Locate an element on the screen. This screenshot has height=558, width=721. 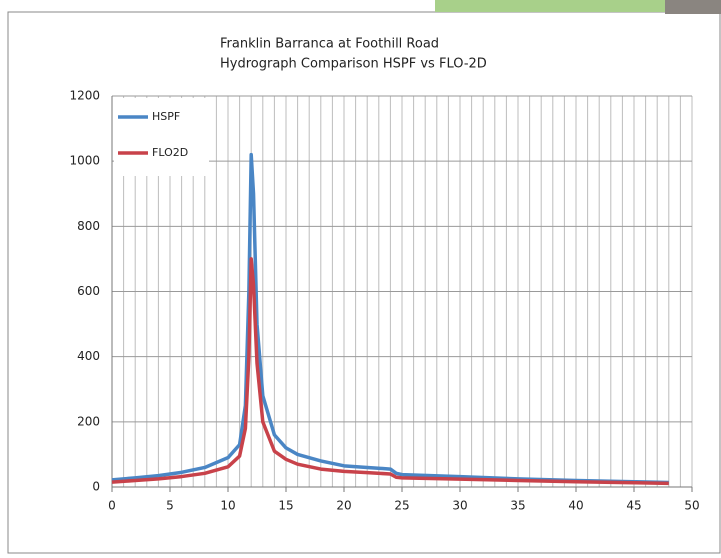
header-strip is located at coordinates (550, 6).